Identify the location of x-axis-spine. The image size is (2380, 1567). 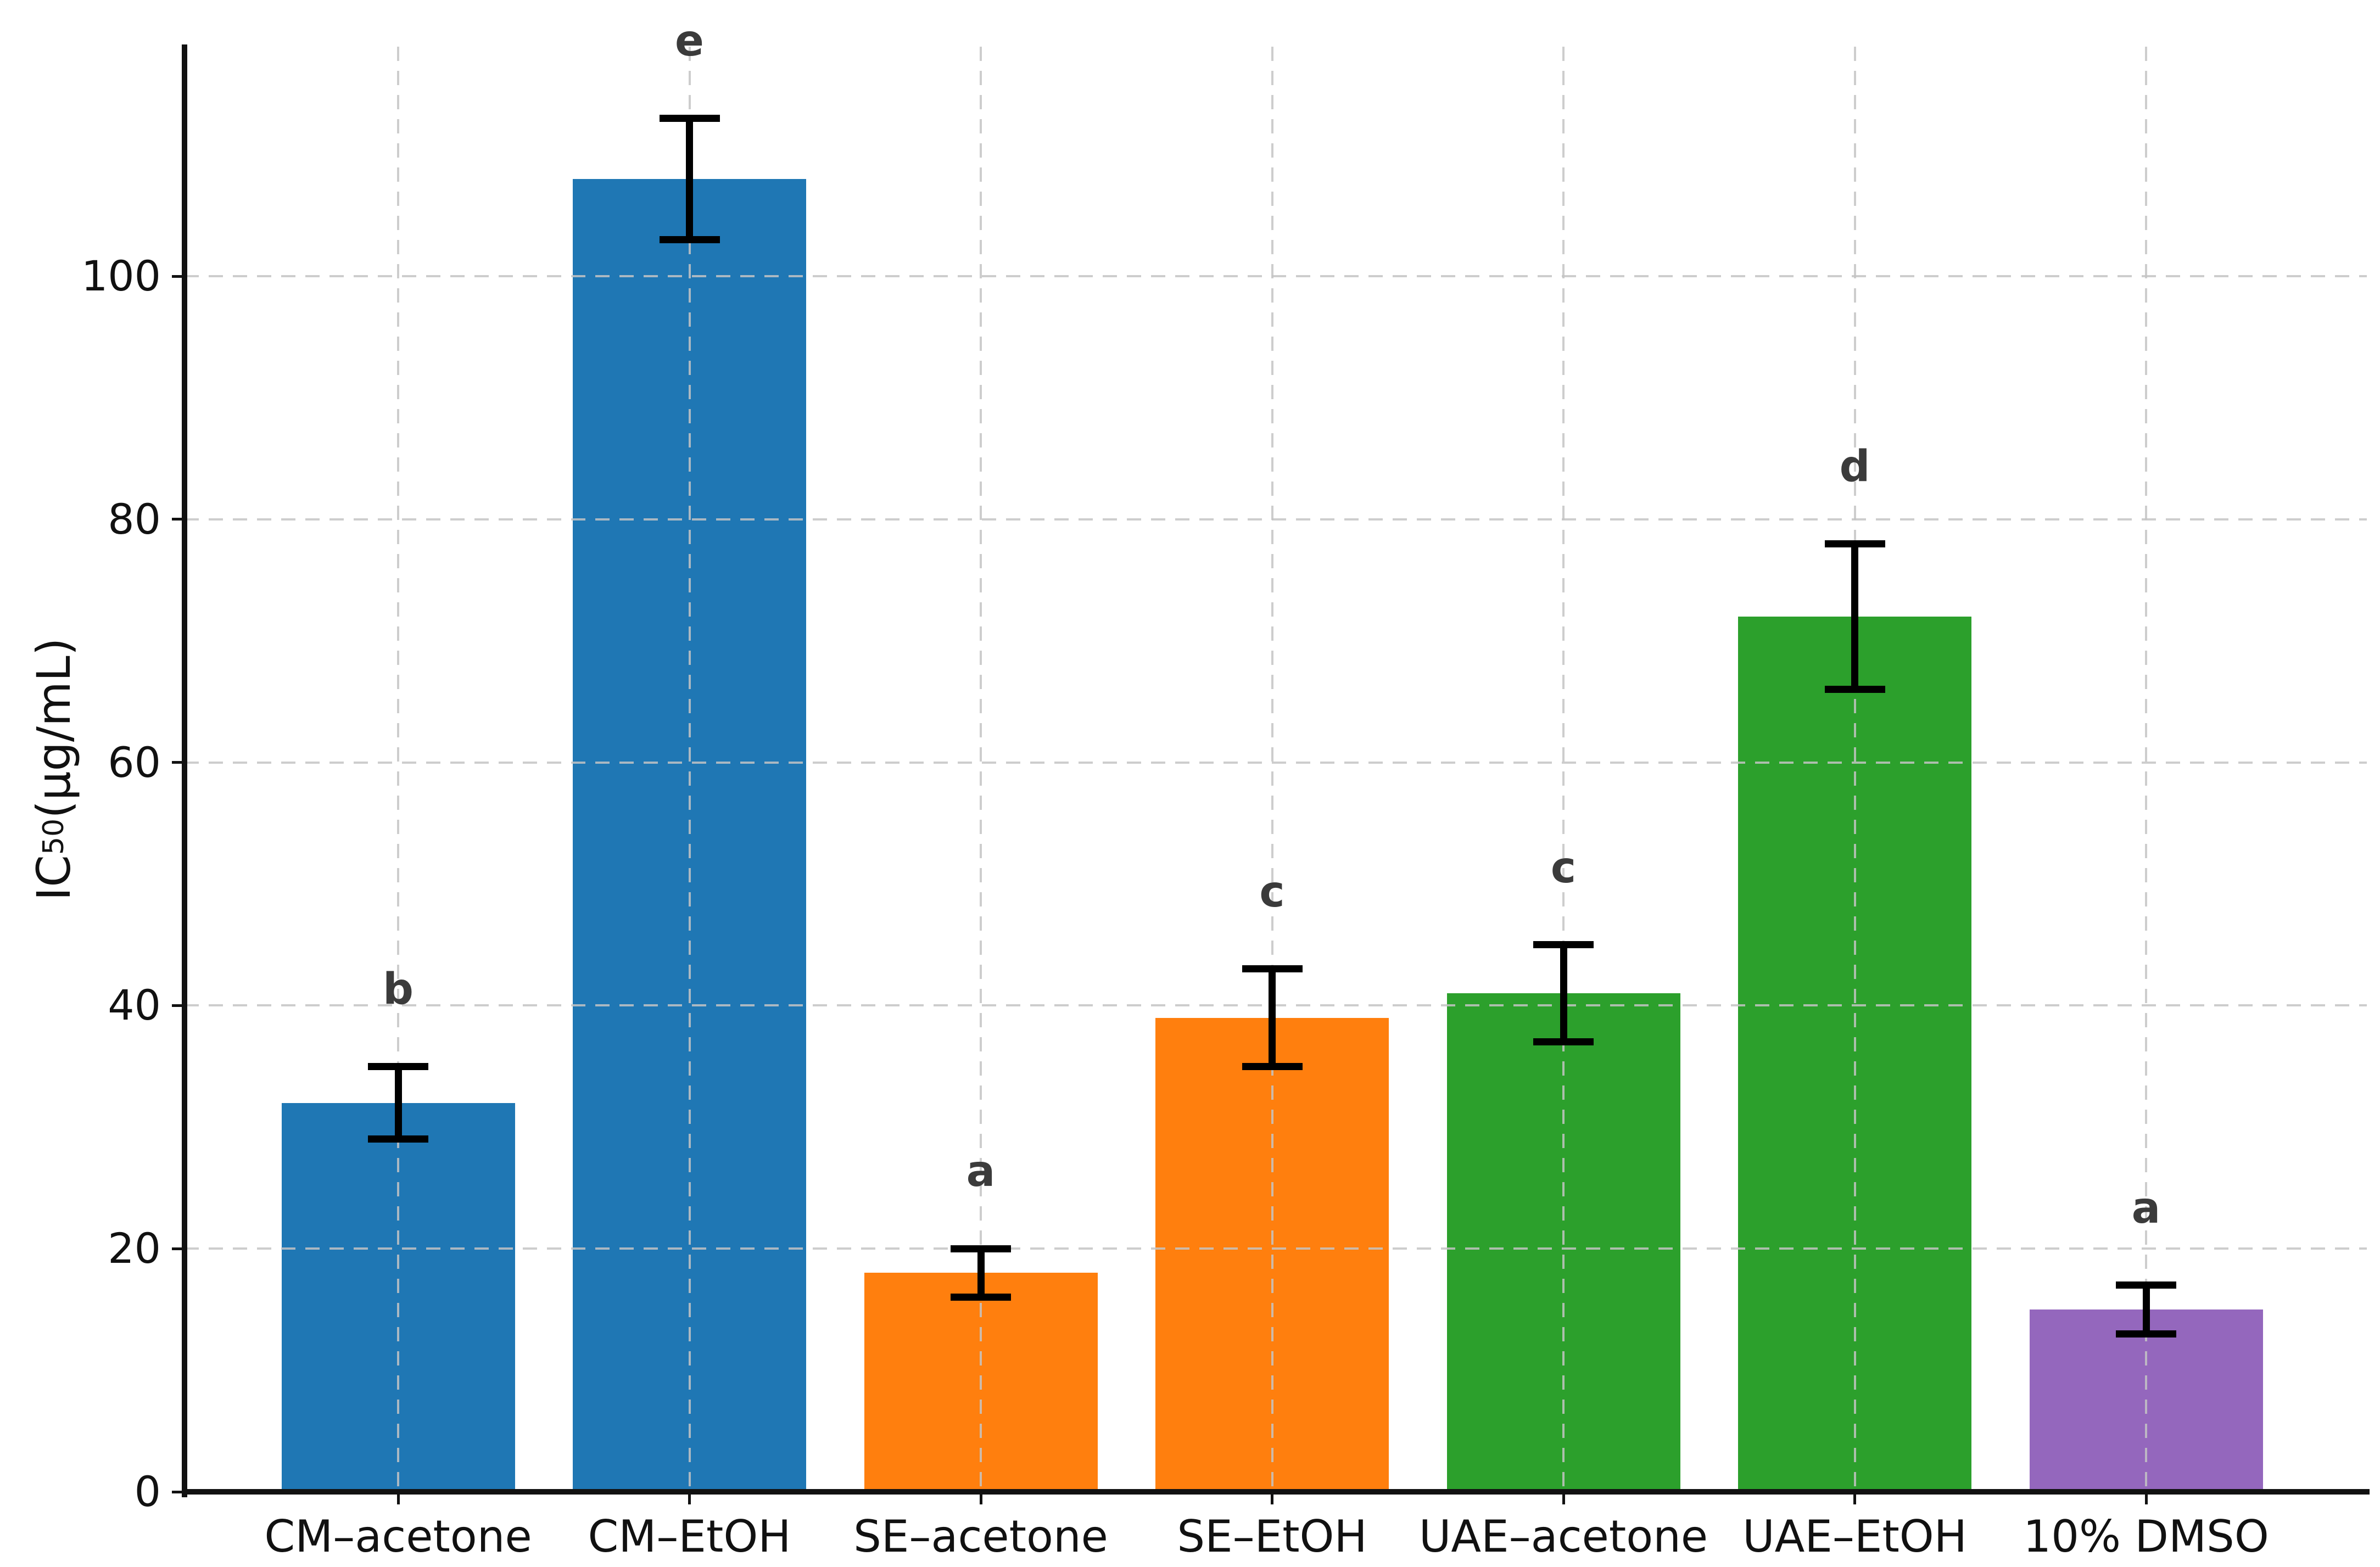
(1276, 1492).